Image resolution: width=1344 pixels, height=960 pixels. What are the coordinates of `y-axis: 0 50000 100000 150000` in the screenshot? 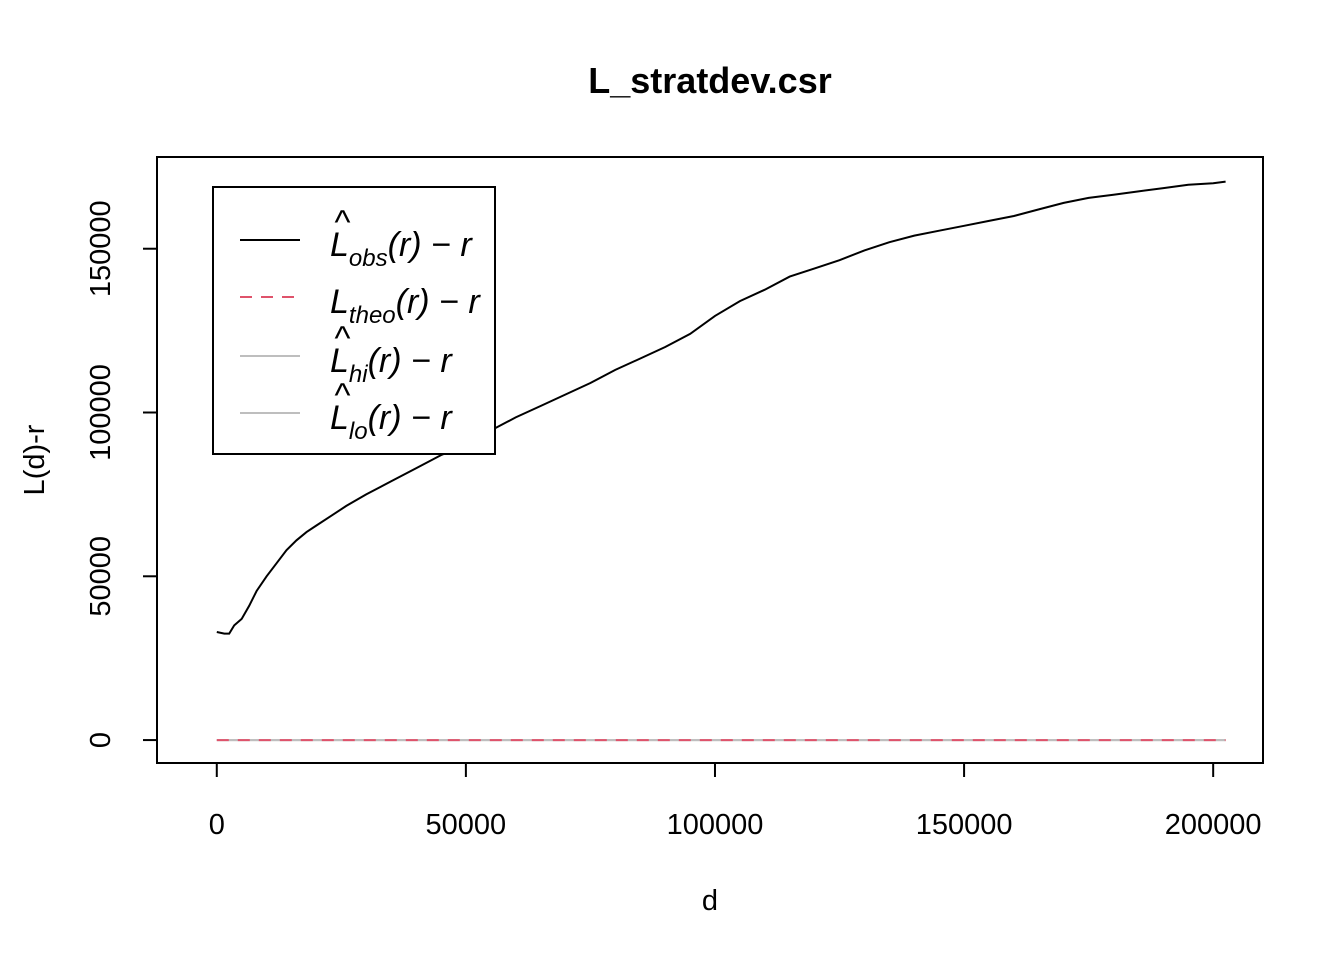 It's located at (121, 474).